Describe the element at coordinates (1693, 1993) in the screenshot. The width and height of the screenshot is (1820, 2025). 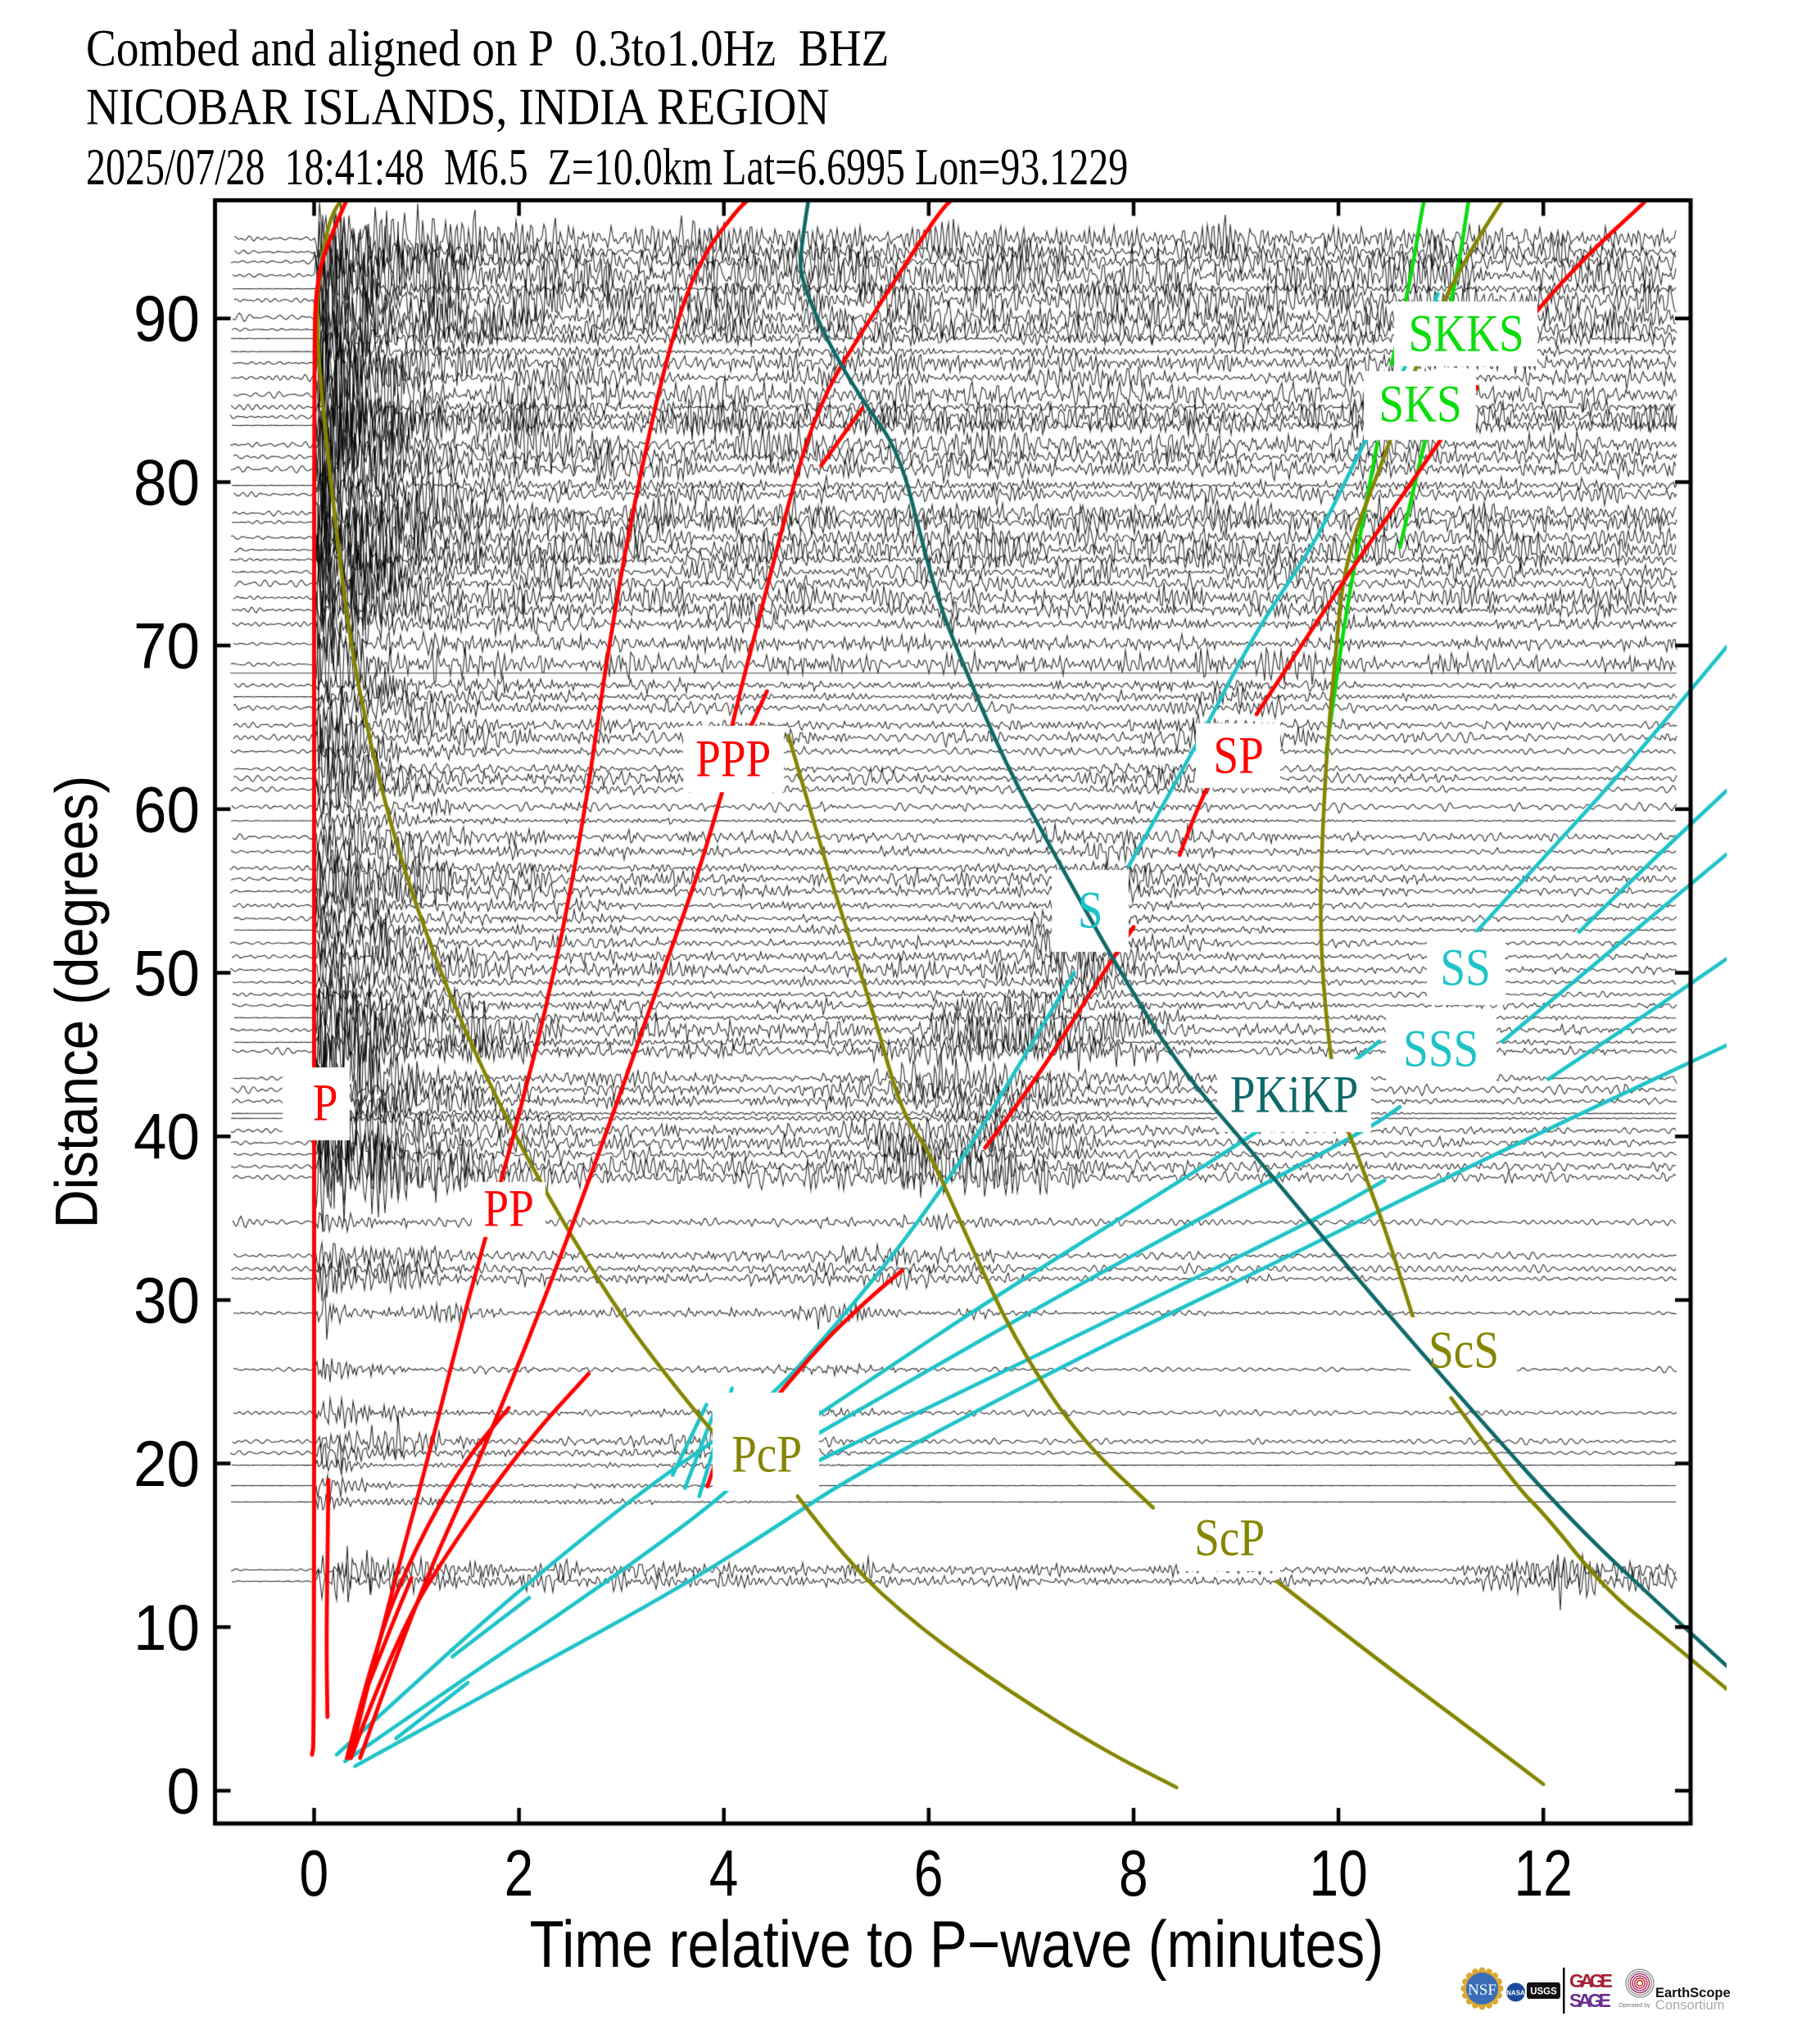
I see `svg-text: EarthScope` at that location.